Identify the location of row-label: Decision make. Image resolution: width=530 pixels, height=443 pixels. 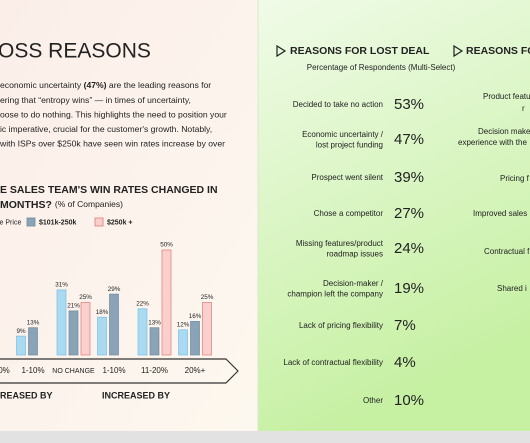
(504, 131).